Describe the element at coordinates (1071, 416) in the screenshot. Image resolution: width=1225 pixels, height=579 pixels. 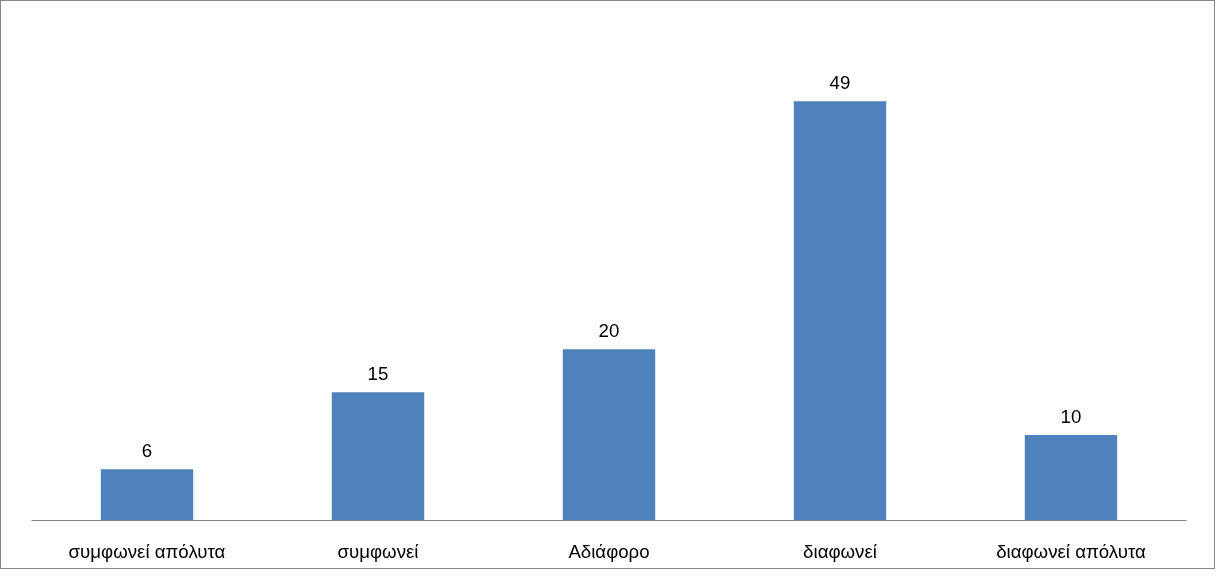
I see `data-label: 10` at that location.